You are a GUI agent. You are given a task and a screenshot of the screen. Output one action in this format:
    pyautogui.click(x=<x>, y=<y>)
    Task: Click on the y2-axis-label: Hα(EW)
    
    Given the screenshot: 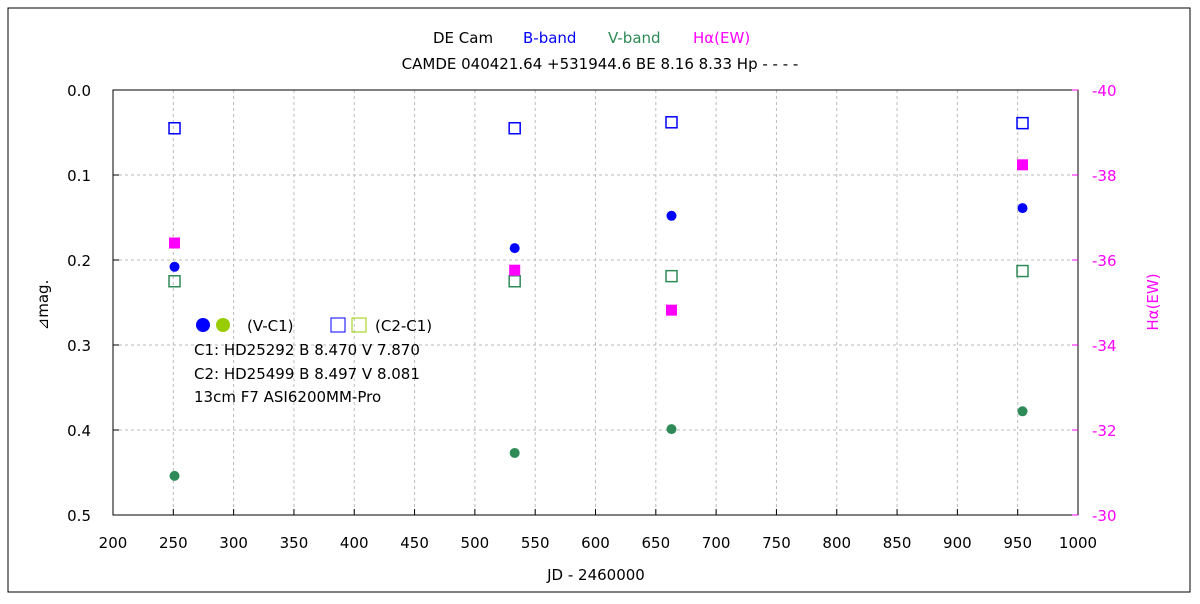 What is the action you would take?
    pyautogui.click(x=1153, y=301)
    